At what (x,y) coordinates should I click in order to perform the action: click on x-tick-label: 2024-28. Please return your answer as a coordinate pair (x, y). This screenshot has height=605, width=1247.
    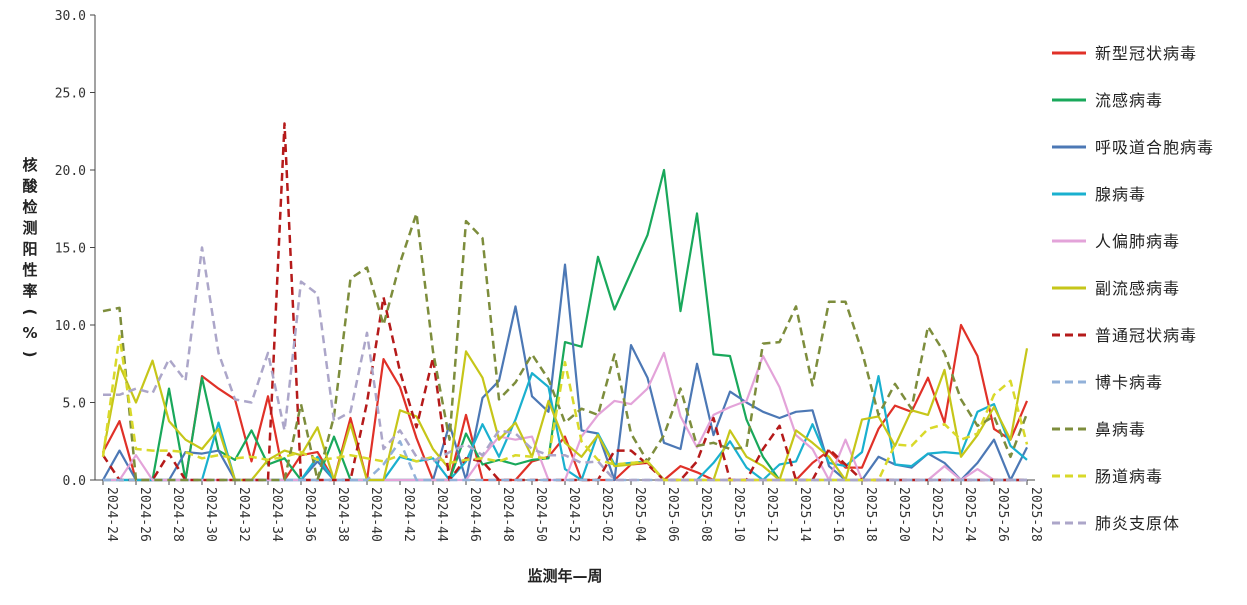
    Looking at the image, I should click on (177, 514).